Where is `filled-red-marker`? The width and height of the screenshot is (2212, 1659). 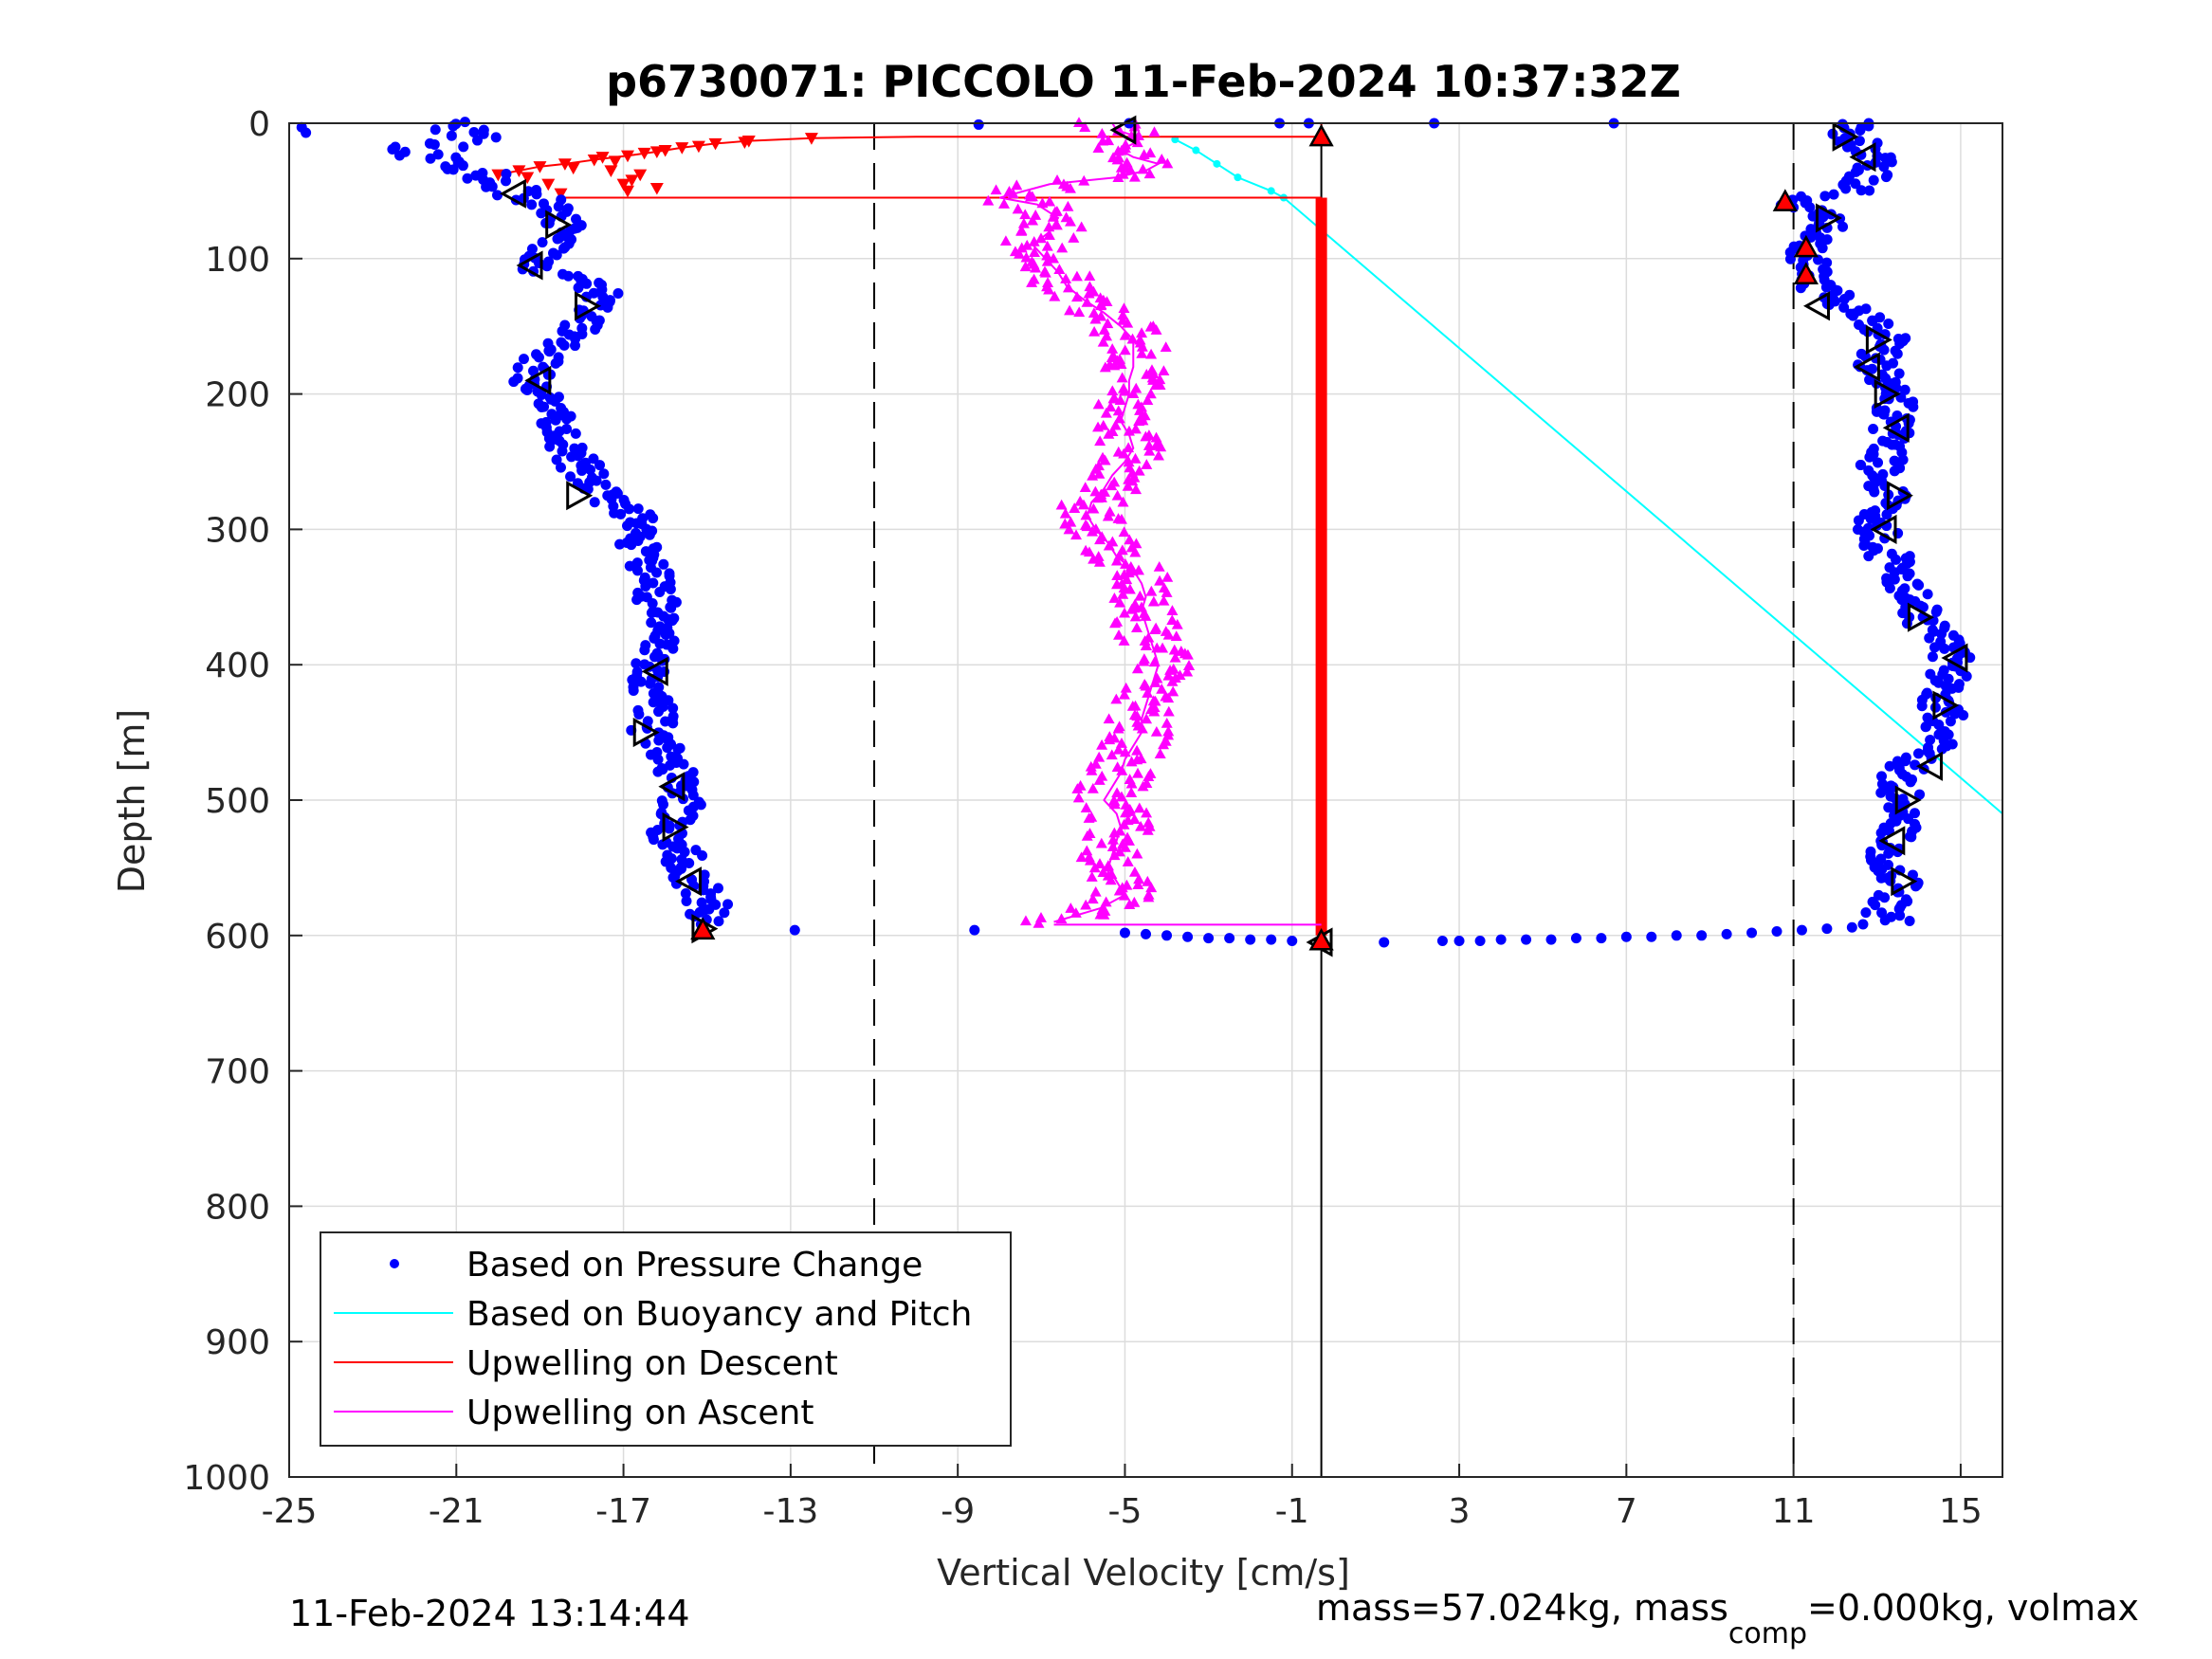 filled-red-marker is located at coordinates (1321, 939).